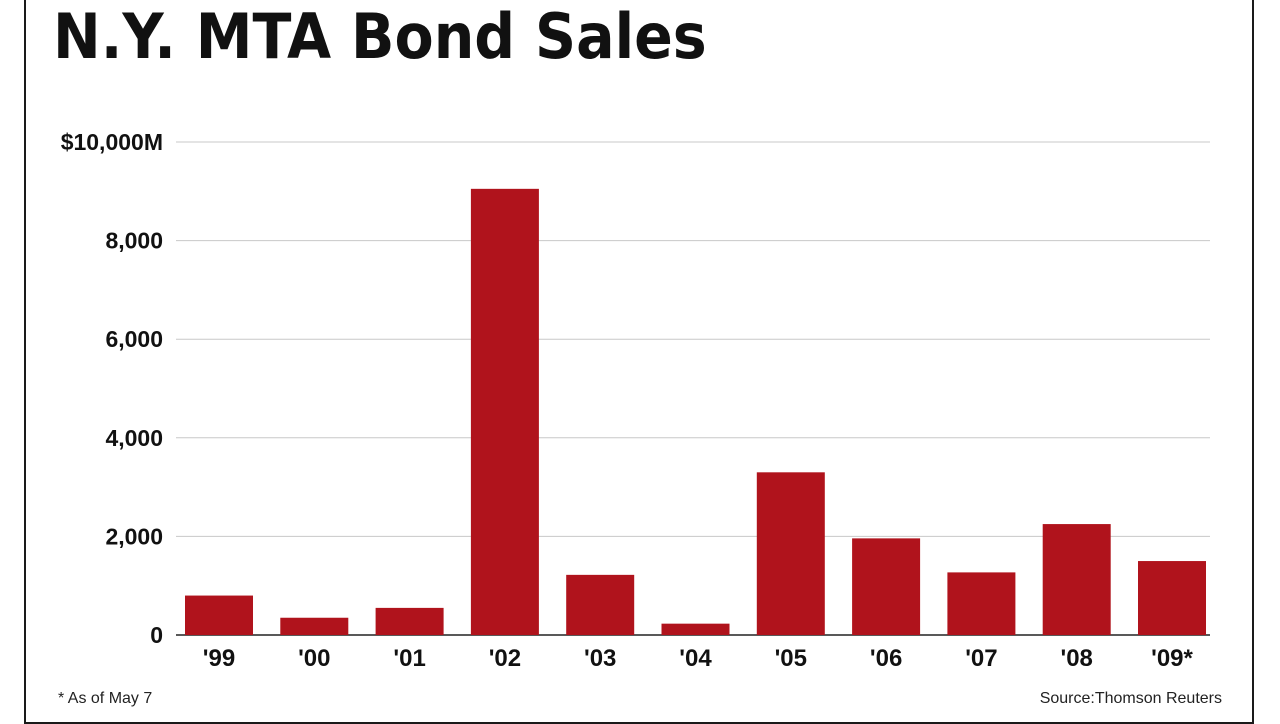 This screenshot has width=1280, height=724. What do you see at coordinates (600, 658) in the screenshot?
I see `x-category-label: '03` at bounding box center [600, 658].